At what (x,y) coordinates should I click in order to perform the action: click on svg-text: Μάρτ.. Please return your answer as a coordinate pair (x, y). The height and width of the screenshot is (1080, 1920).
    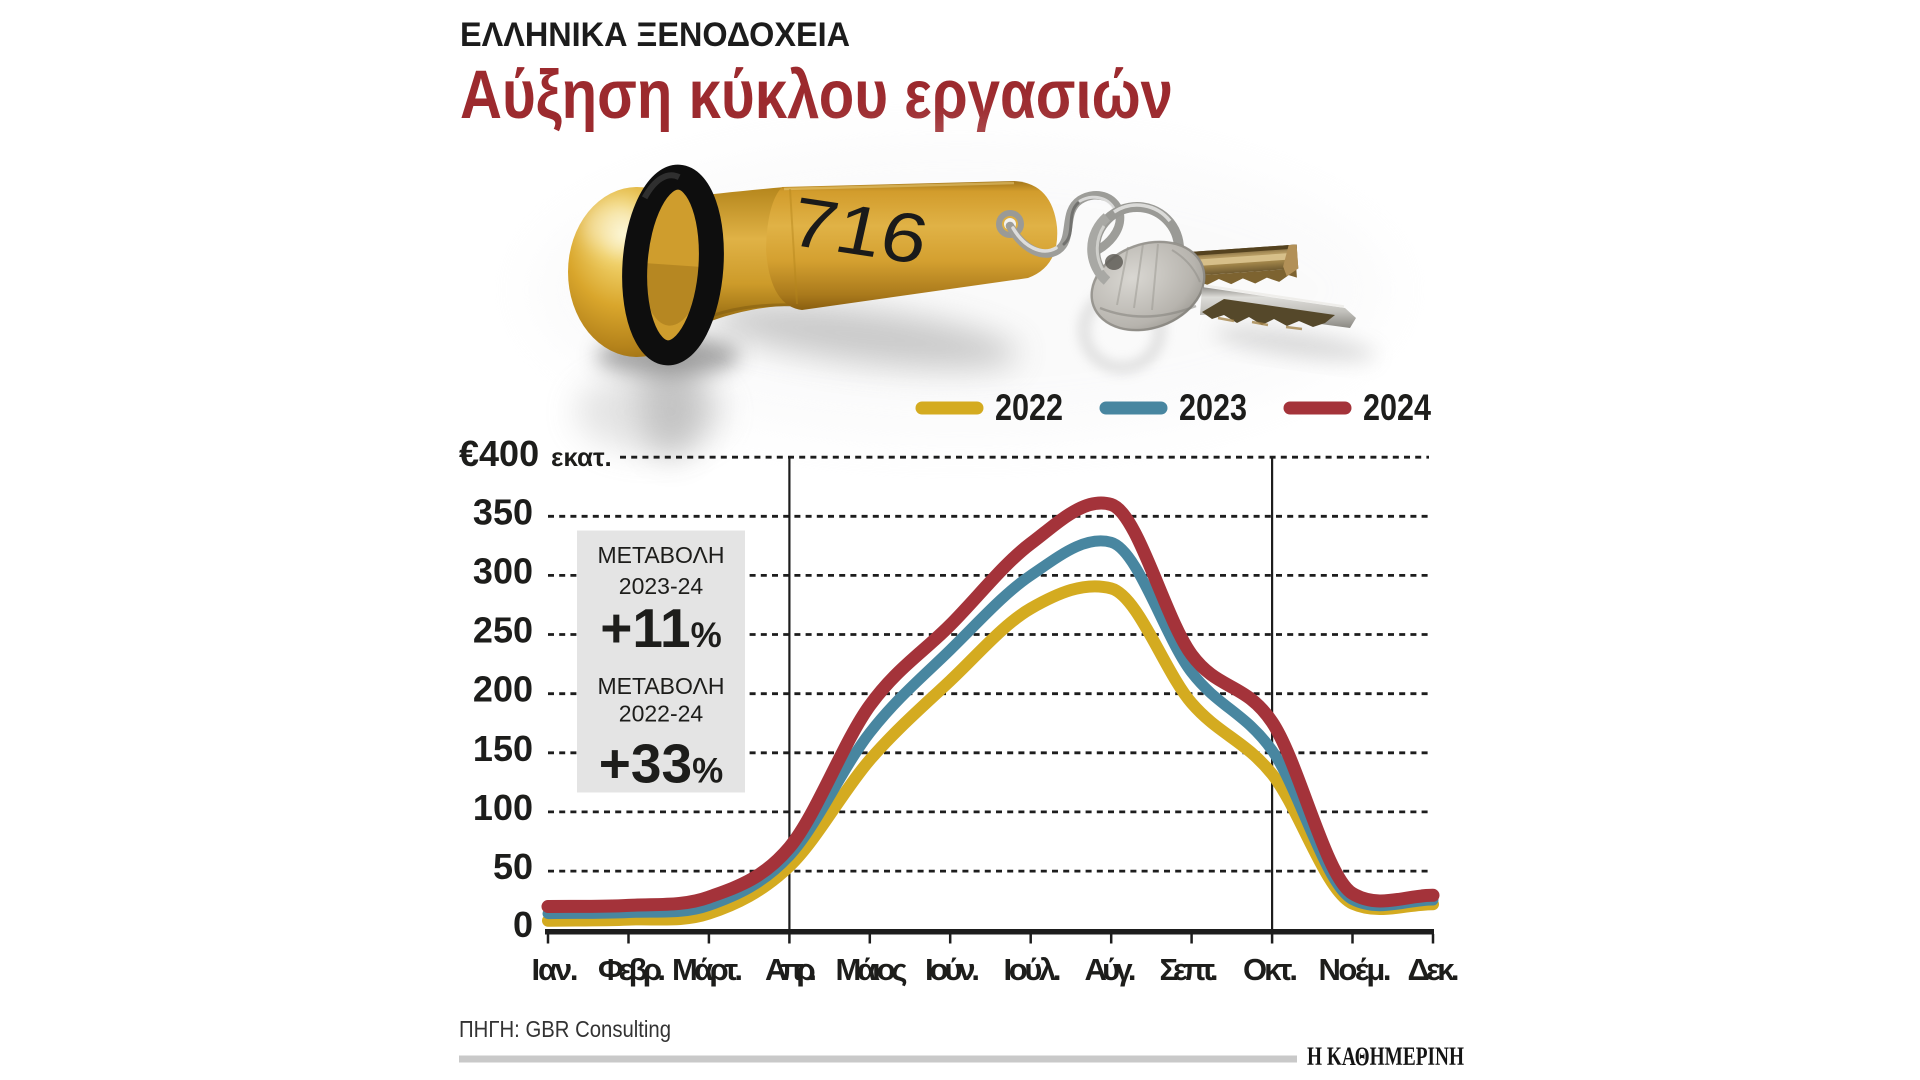
    Looking at the image, I should click on (707, 969).